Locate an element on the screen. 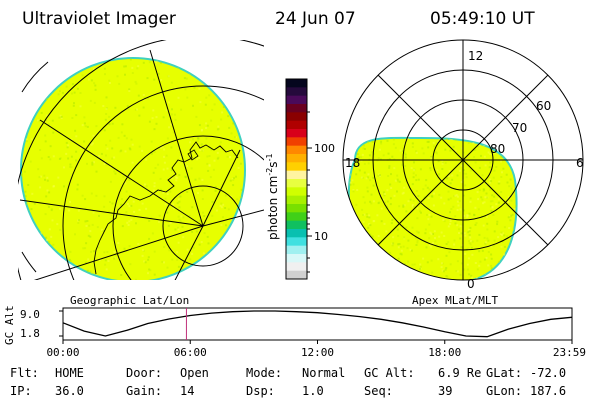 This screenshot has height=400, width=600. status-key: Mode: is located at coordinates (264, 373).